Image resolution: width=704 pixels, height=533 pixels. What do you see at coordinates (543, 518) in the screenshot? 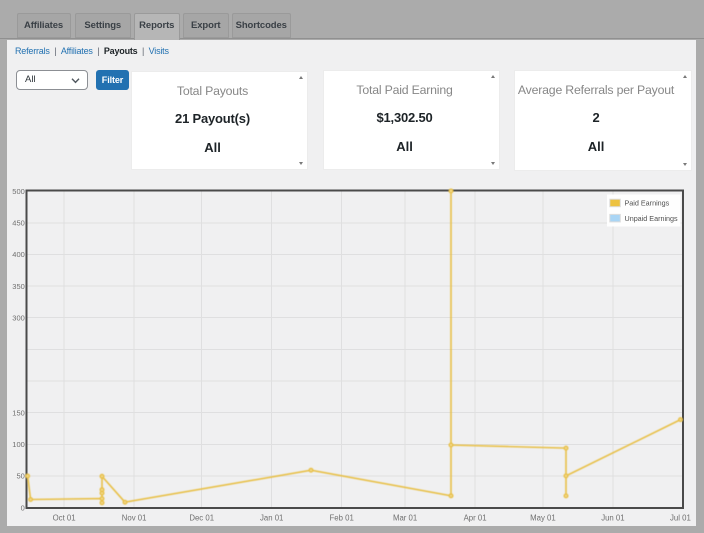
I see `svg-text: May 01` at bounding box center [543, 518].